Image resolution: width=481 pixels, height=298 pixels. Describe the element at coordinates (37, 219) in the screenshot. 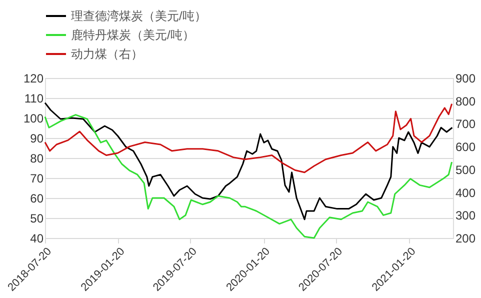

I see `y-tick-label: 50` at that location.